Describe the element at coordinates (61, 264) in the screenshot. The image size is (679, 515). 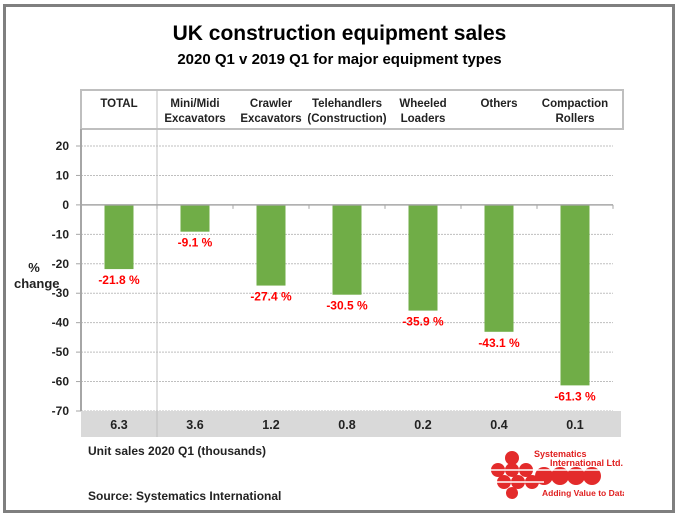
I see `y-tick-label: -20` at that location.